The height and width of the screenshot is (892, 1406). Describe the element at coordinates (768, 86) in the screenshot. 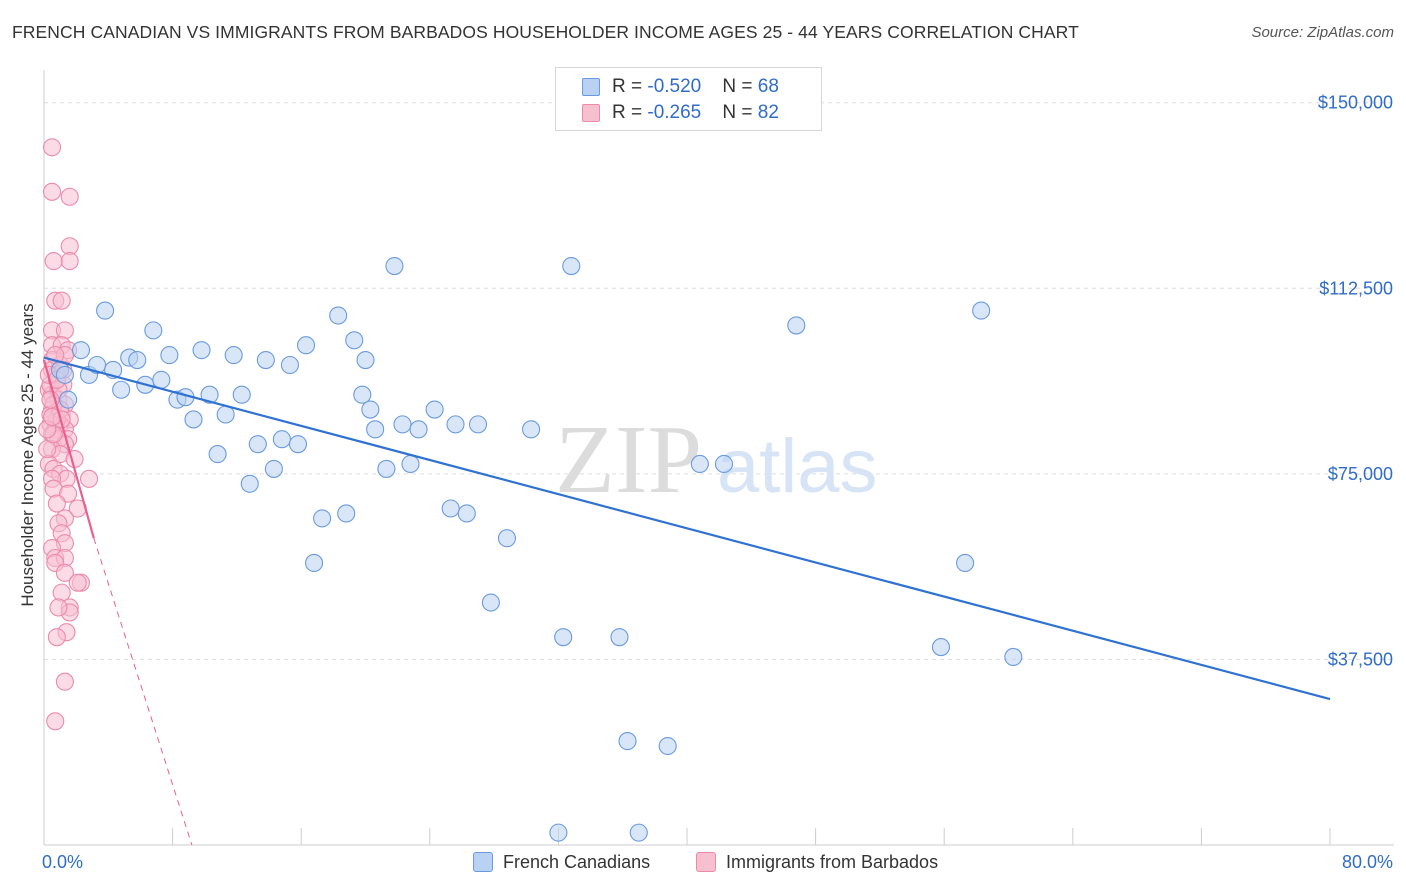

I see `legend-n-value: 68` at that location.